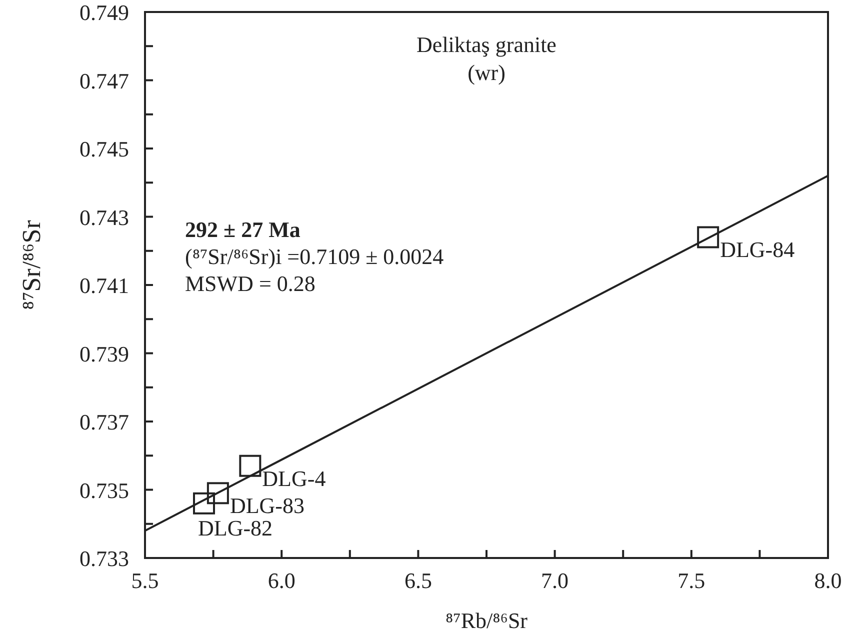 The width and height of the screenshot is (850, 640). I want to click on y-tick-label: 0.743, so click(104, 217).